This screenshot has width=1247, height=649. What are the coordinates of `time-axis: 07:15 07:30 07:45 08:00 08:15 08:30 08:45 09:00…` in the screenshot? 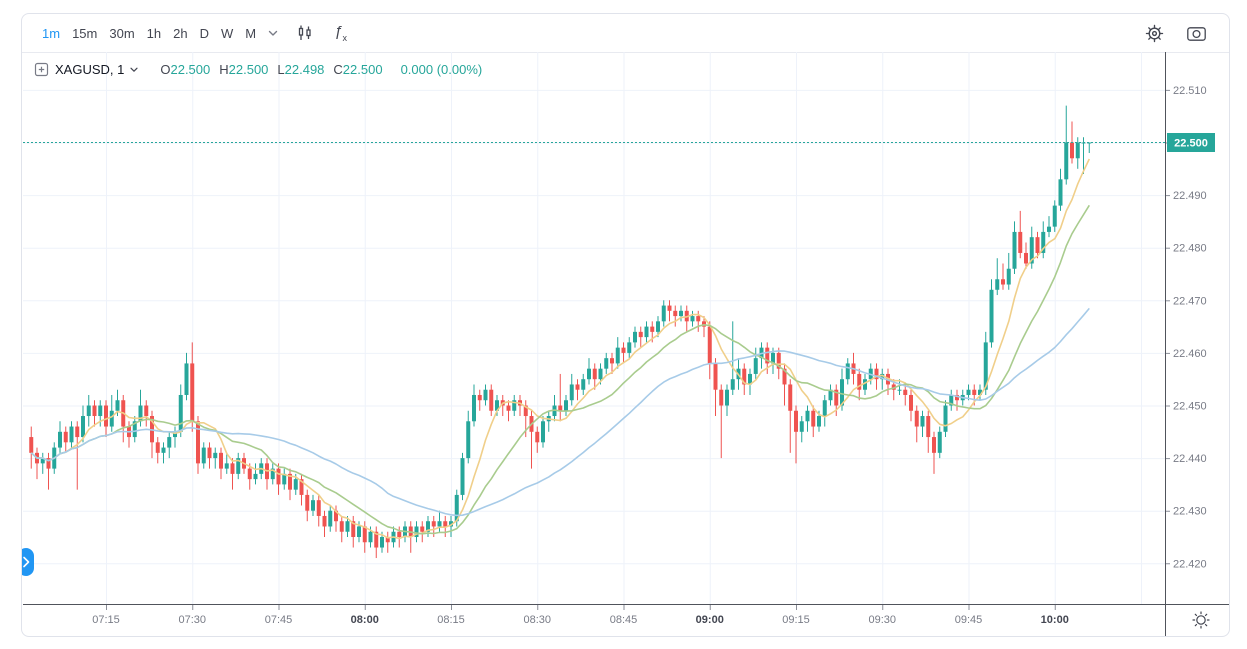 It's located at (580, 615).